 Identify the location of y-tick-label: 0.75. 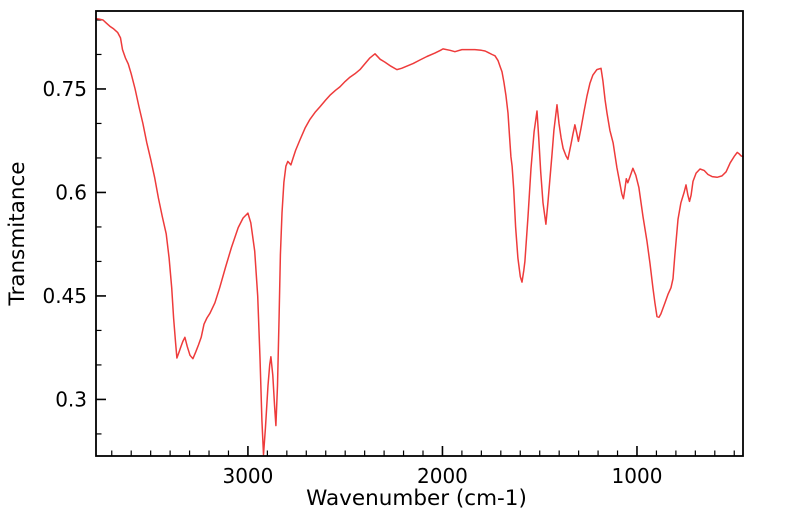
(64, 89).